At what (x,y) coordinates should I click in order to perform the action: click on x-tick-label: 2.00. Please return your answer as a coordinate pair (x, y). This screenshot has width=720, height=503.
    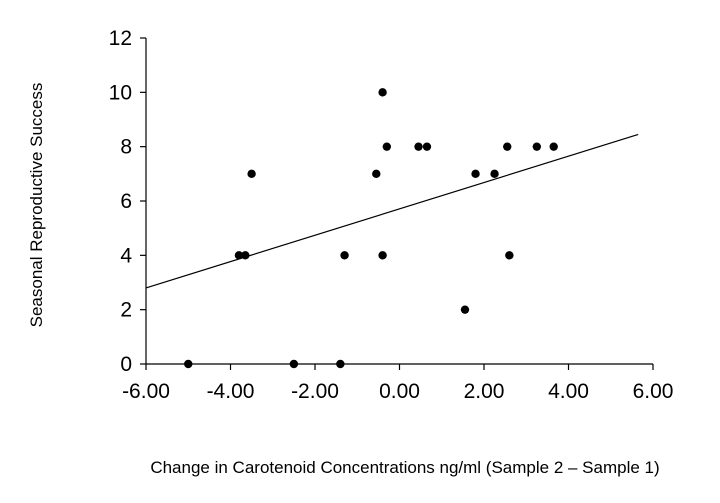
    Looking at the image, I should click on (484, 391).